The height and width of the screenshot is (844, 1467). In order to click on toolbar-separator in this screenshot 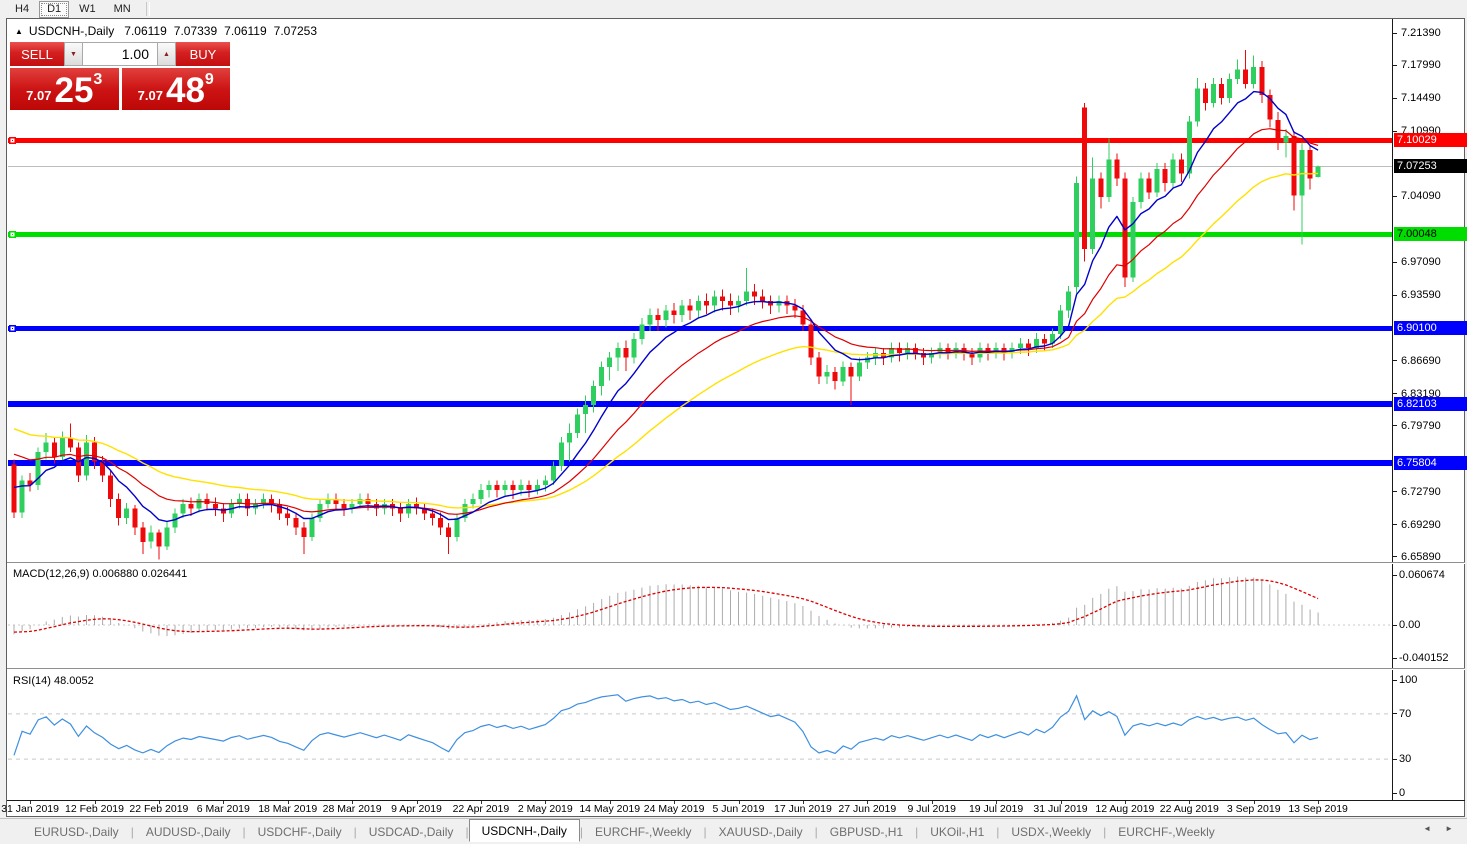, I will do `click(147, 9)`.